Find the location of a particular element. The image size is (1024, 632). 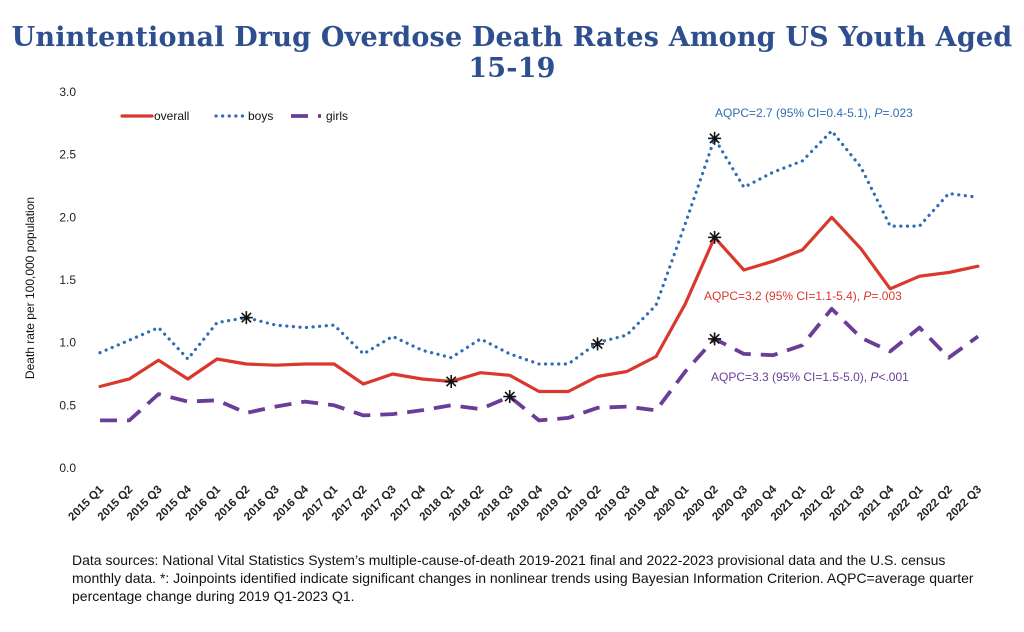

legend: overall boys girls is located at coordinates (234, 116).